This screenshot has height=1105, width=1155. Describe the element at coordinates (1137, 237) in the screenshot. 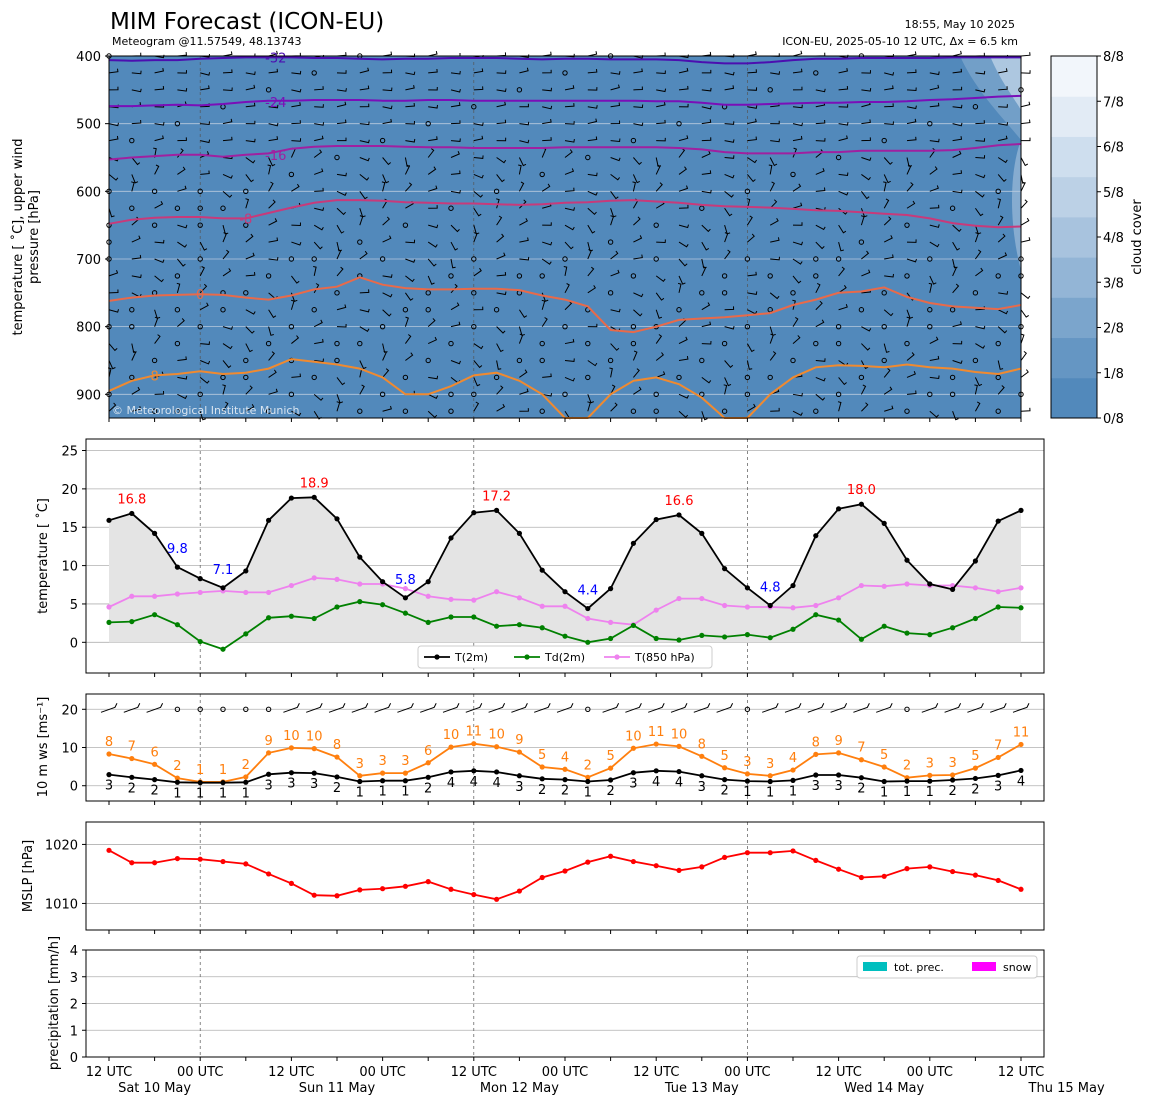

I see `colorbar-label: cloud cover` at that location.